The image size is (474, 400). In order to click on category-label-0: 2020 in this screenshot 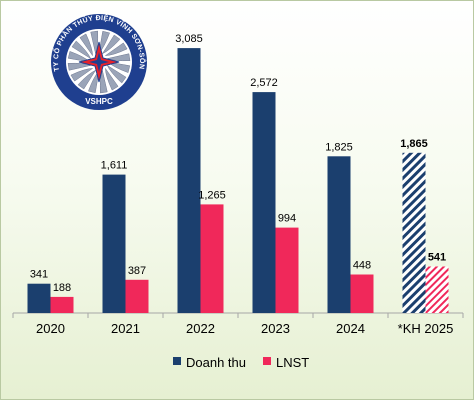, I will do `click(50, 328)`.